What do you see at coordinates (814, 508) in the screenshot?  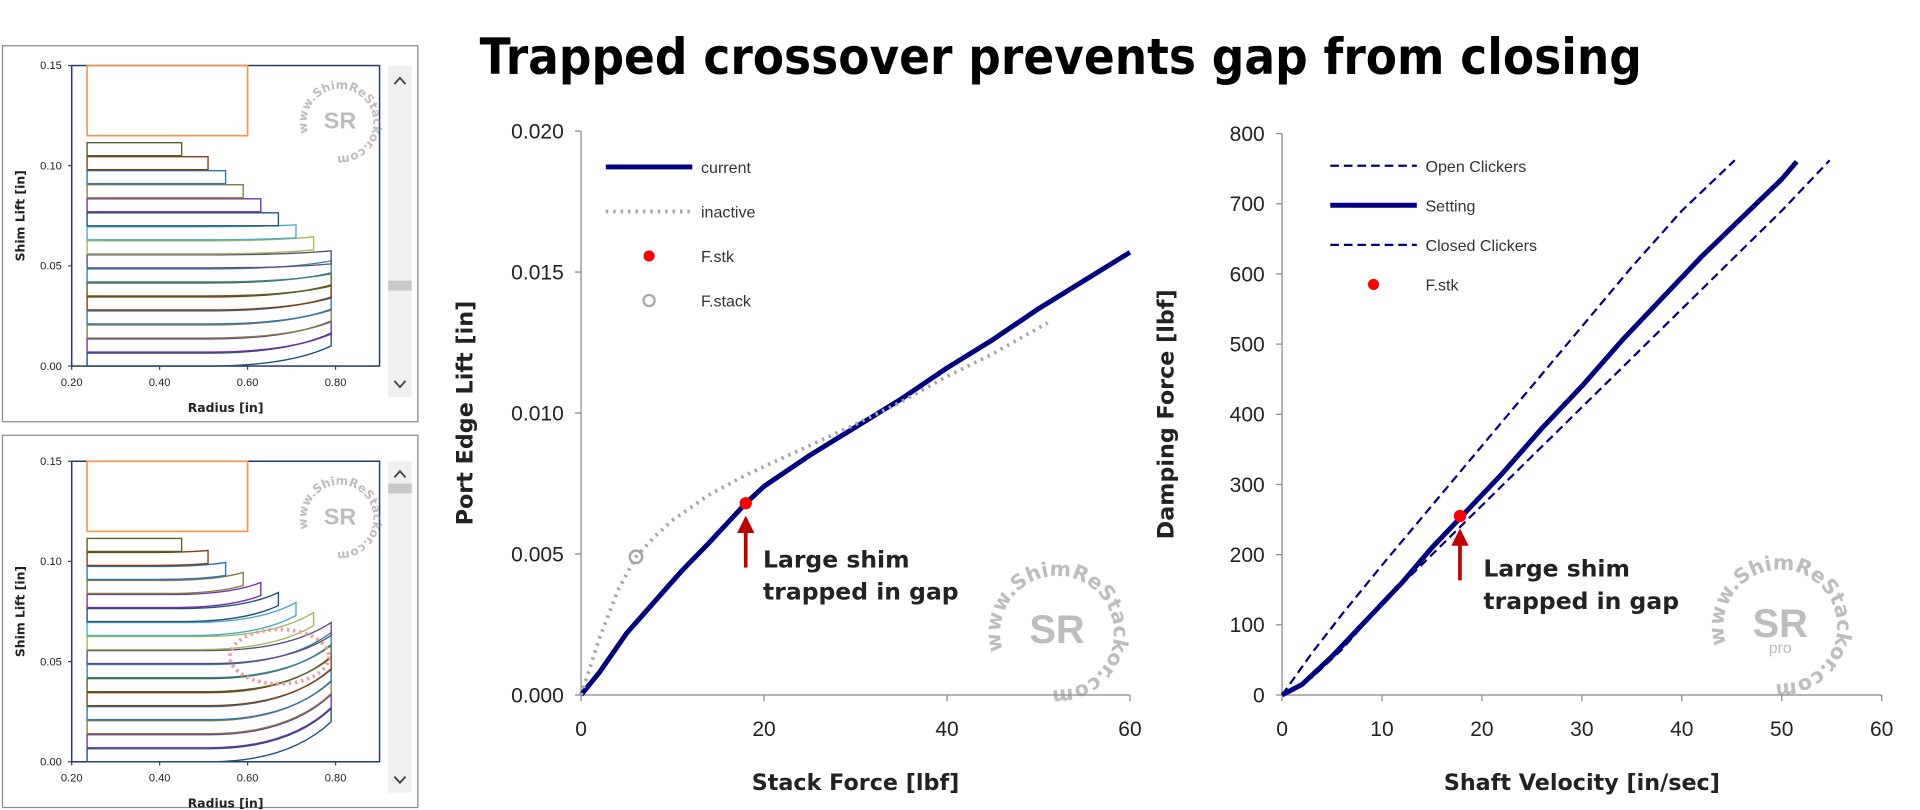 I see `series-line` at bounding box center [814, 508].